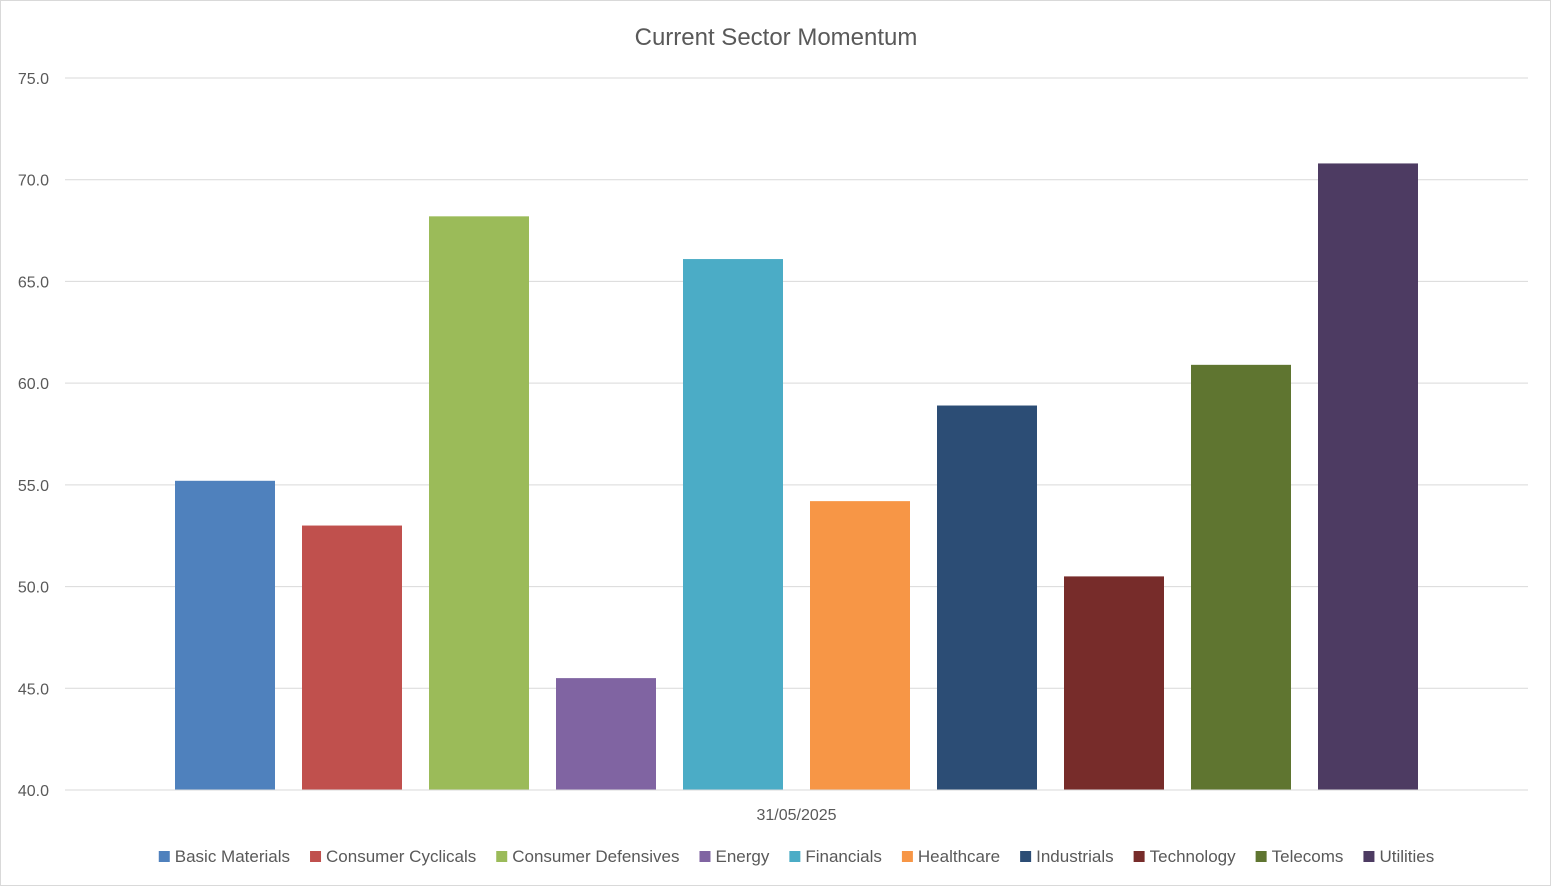 The height and width of the screenshot is (890, 1551). Describe the element at coordinates (860, 645) in the screenshot. I see `bar-healthcare` at that location.